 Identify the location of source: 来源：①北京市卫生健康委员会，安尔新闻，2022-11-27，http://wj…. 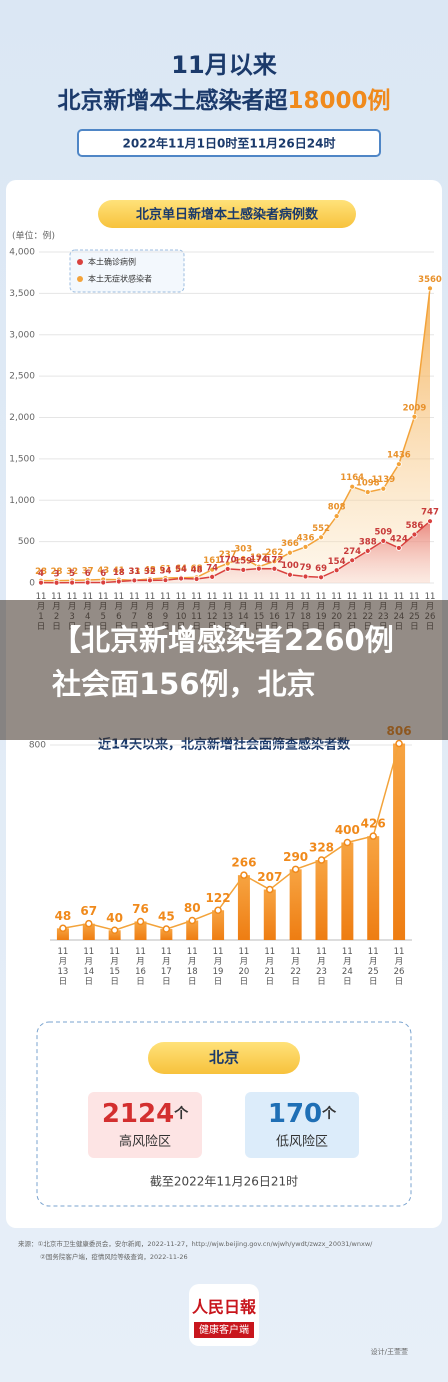
(195, 1243).